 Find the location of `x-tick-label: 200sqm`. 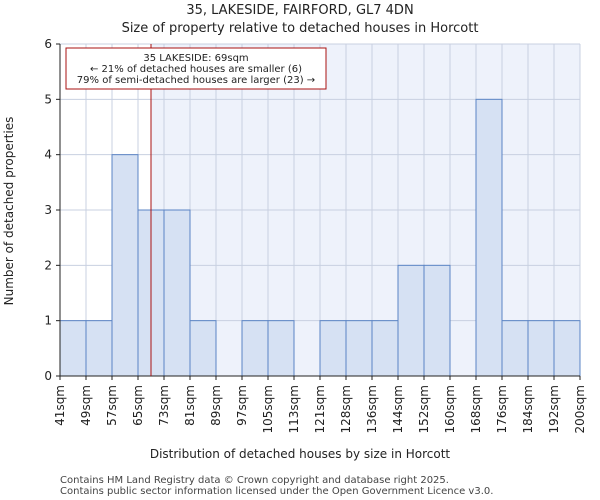

x-tick-label: 200sqm is located at coordinates (580, 409).